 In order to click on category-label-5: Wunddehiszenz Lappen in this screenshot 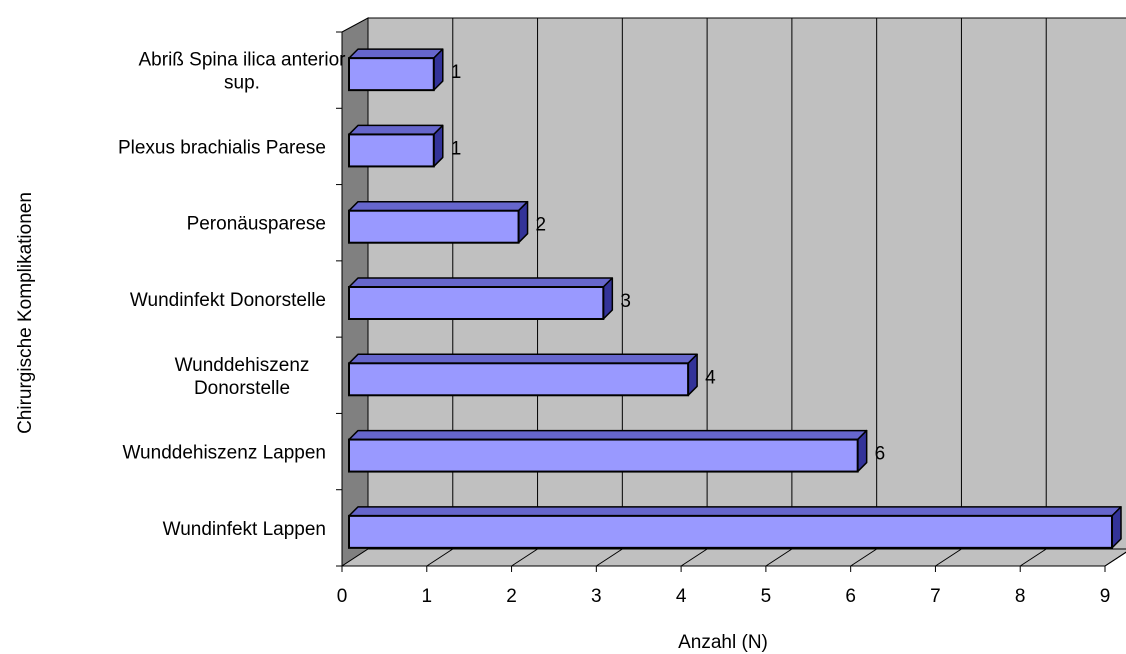, I will do `click(224, 453)`.